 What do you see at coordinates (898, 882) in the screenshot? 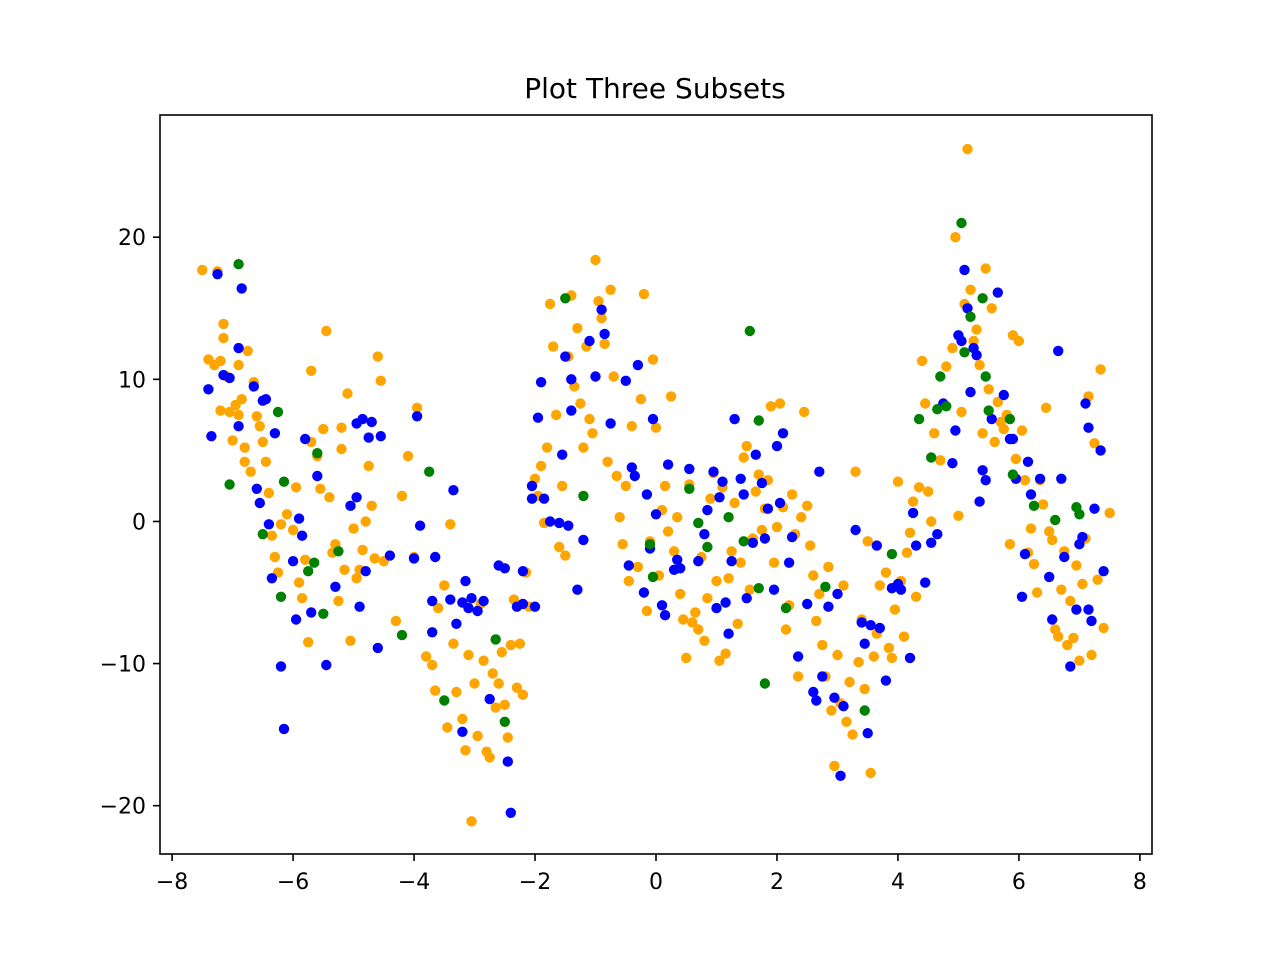
I see `x-tick-label-6: 4` at bounding box center [898, 882].